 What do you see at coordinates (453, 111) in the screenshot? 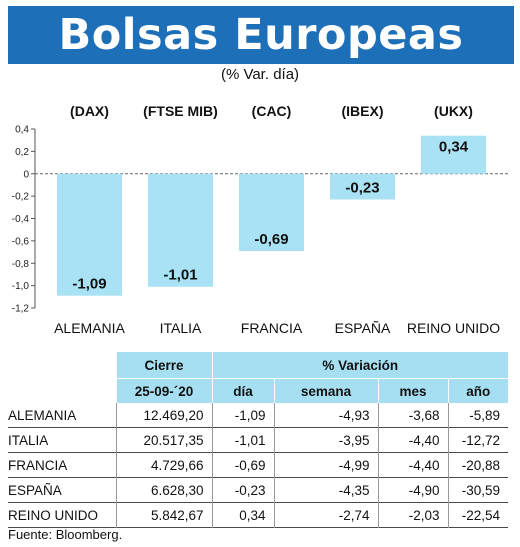
I see `index-label: (UKX)` at bounding box center [453, 111].